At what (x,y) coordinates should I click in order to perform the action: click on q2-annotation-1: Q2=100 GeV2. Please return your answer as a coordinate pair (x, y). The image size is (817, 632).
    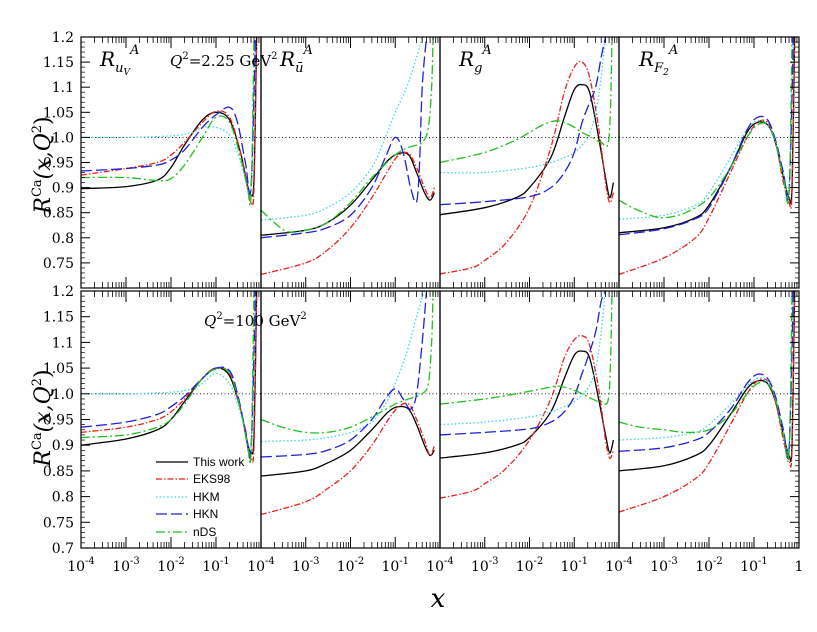
    Looking at the image, I should click on (255, 320).